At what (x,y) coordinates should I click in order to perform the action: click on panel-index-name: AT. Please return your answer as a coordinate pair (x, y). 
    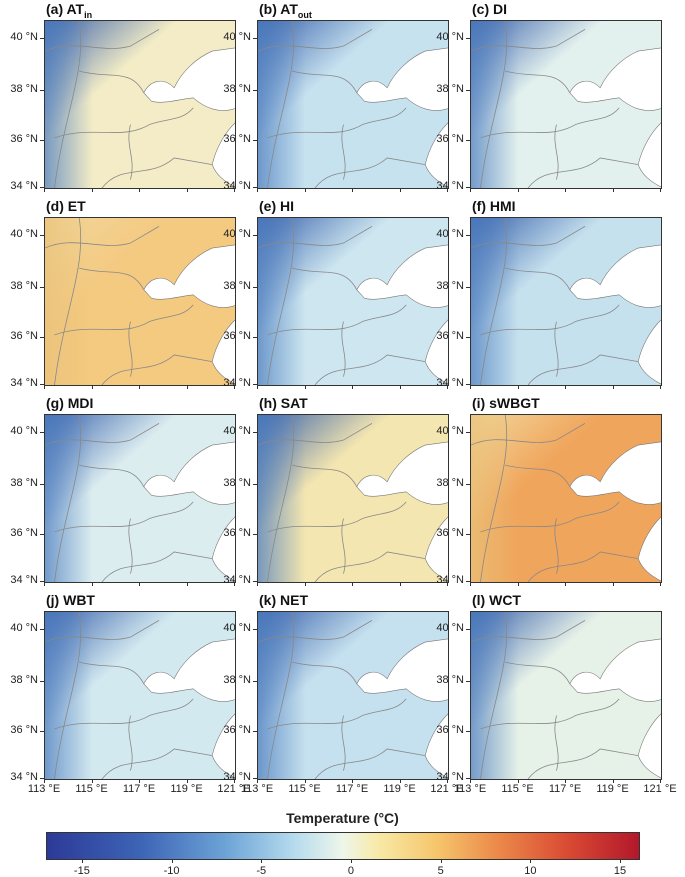
    Looking at the image, I should click on (75, 9).